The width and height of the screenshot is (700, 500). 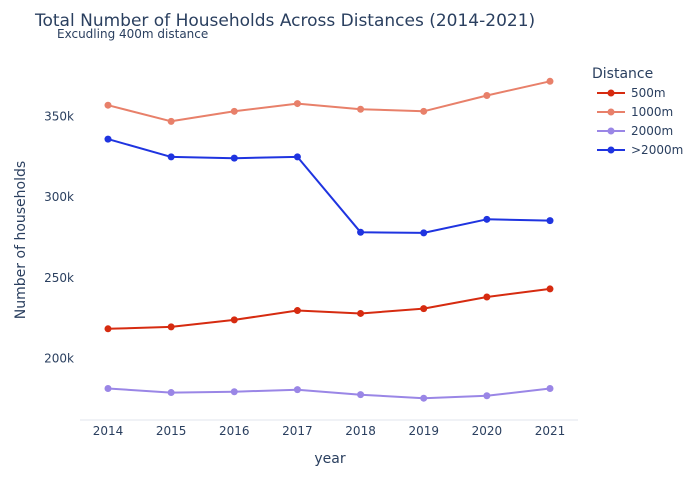 I want to click on legend-item: 1000m, so click(x=635, y=112).